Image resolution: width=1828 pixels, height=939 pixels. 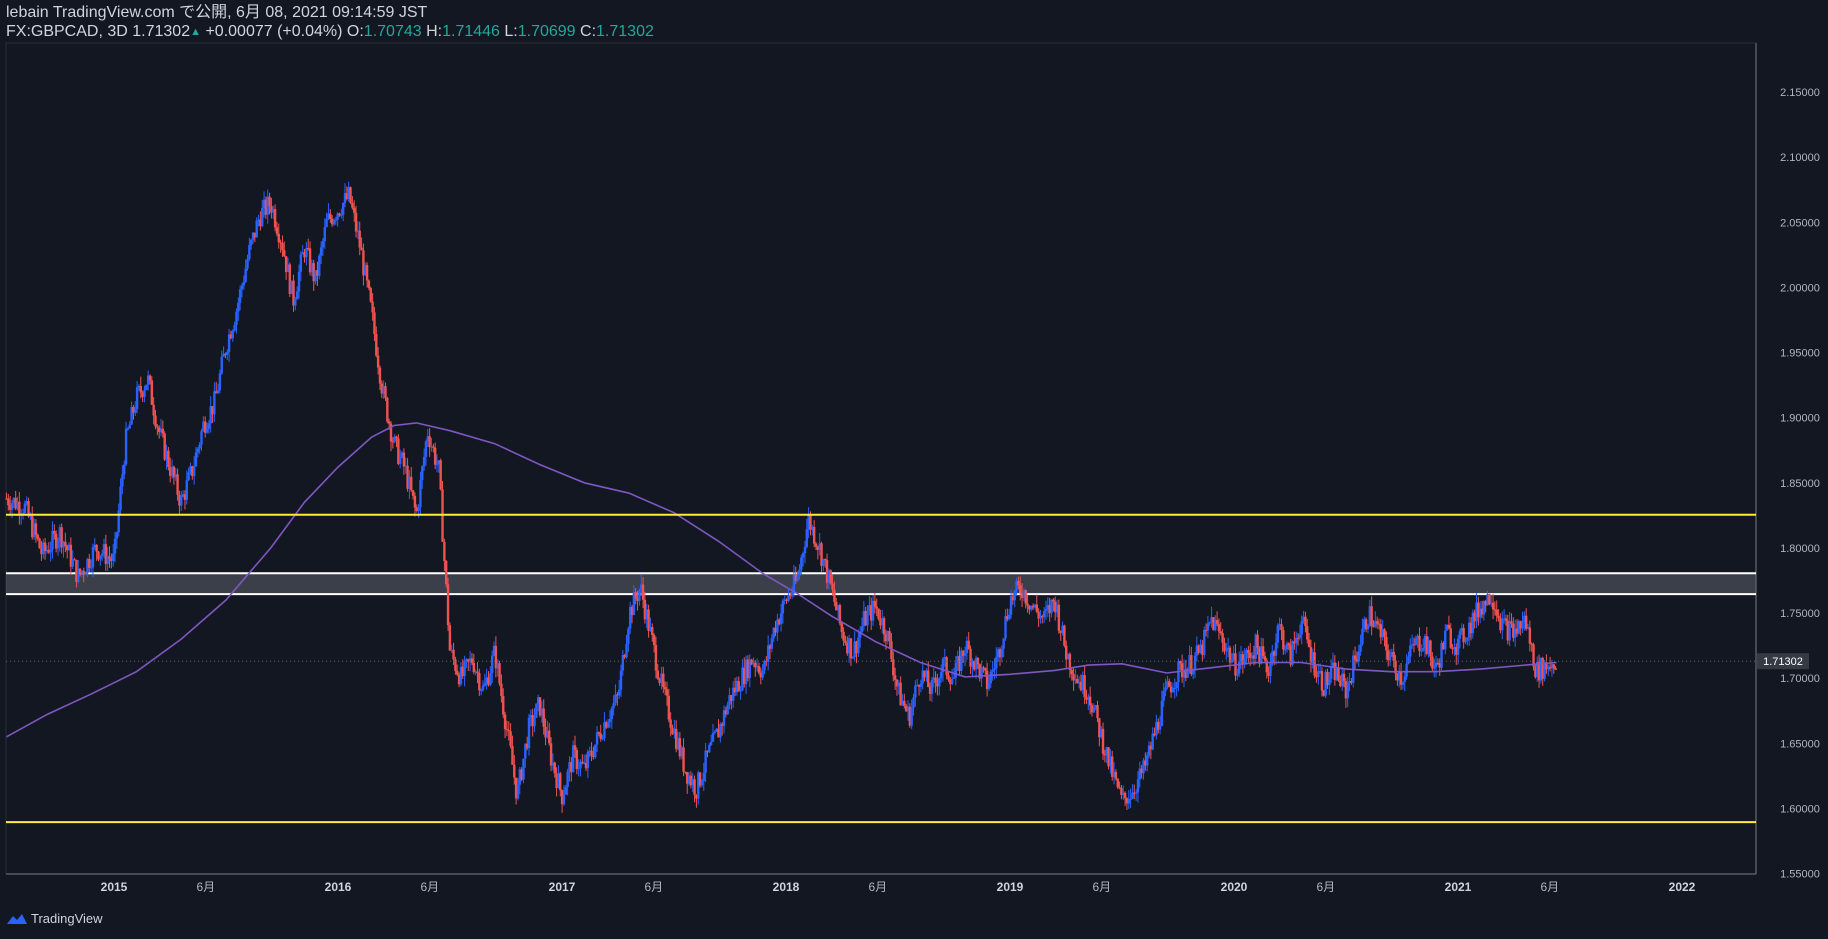 I want to click on price-tick-label: 2.10000, so click(x=1800, y=158).